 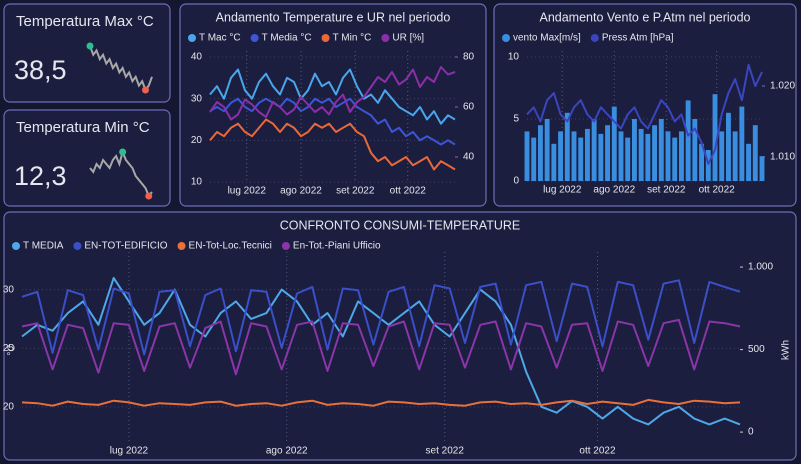 I want to click on chart-title: CONFRONTO CONSUMI-TEMPERATURE, so click(x=400, y=225).